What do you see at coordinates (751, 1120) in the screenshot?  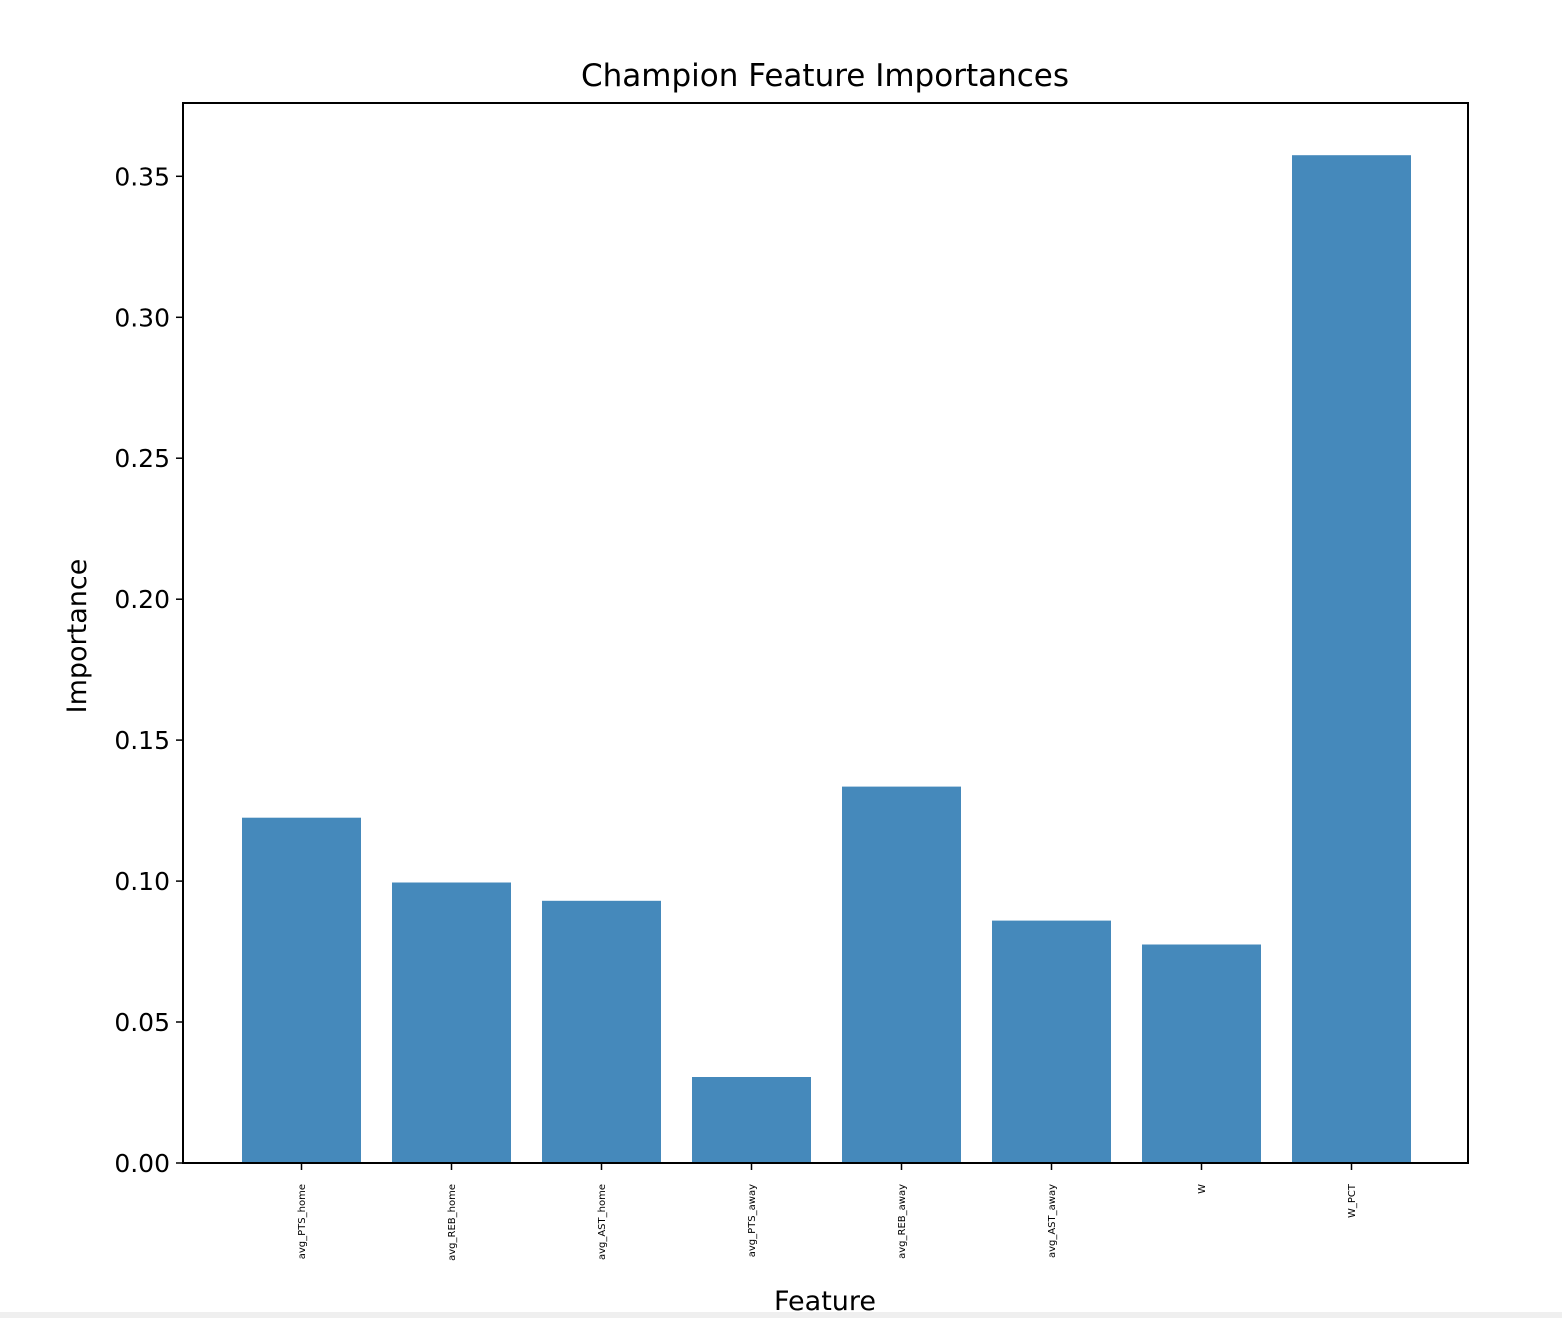 I see `bar-avg-pts-away` at bounding box center [751, 1120].